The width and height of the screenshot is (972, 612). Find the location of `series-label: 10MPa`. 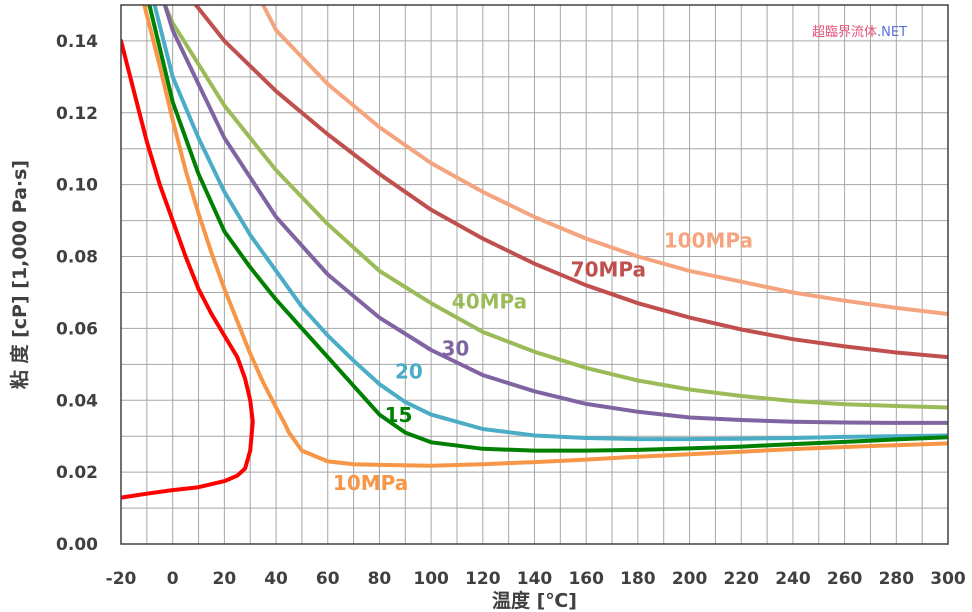

series-label: 10MPa is located at coordinates (370, 483).